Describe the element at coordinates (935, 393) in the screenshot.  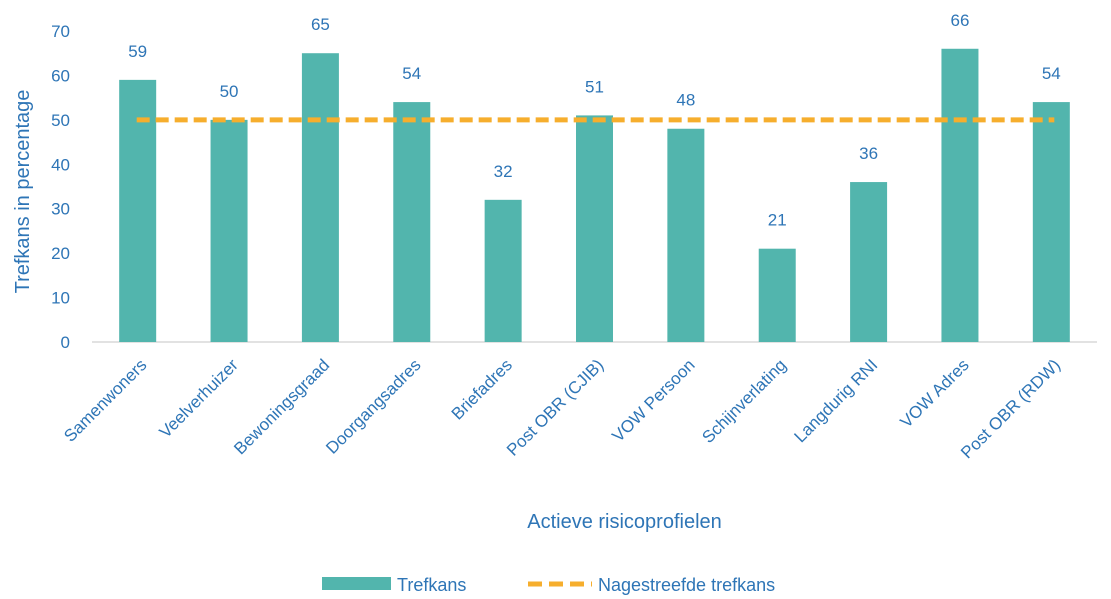
I see `x-tick-label: VOW Adres` at that location.